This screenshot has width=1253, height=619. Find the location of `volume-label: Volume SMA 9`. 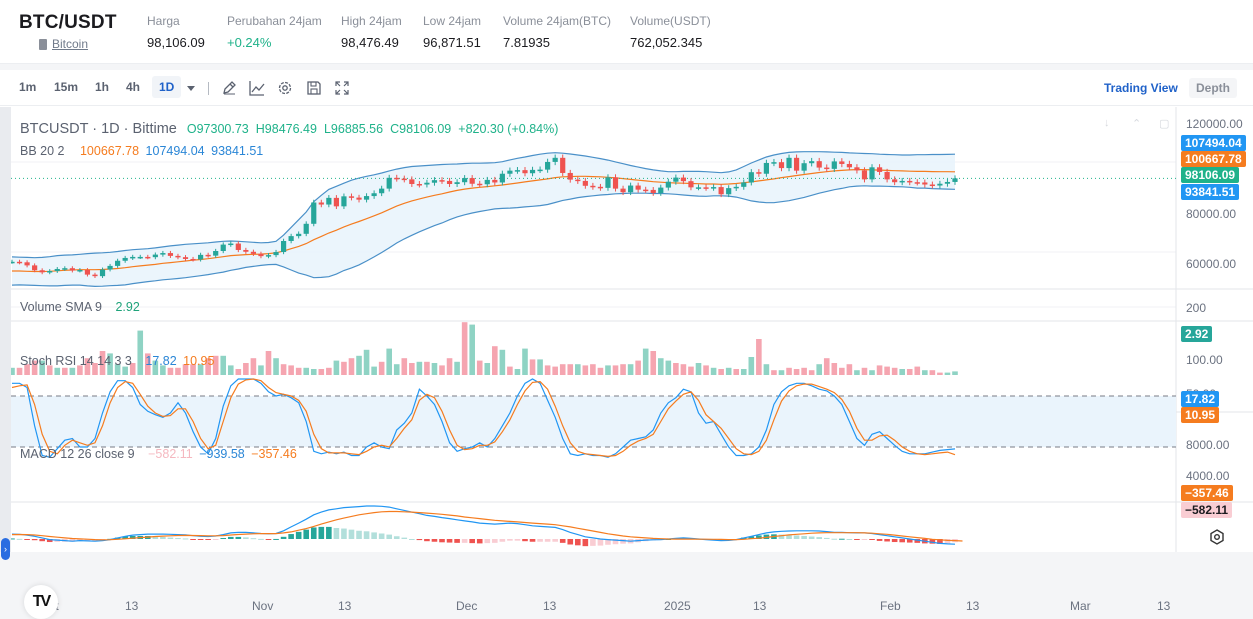

volume-label: Volume SMA 9 is located at coordinates (61, 307).